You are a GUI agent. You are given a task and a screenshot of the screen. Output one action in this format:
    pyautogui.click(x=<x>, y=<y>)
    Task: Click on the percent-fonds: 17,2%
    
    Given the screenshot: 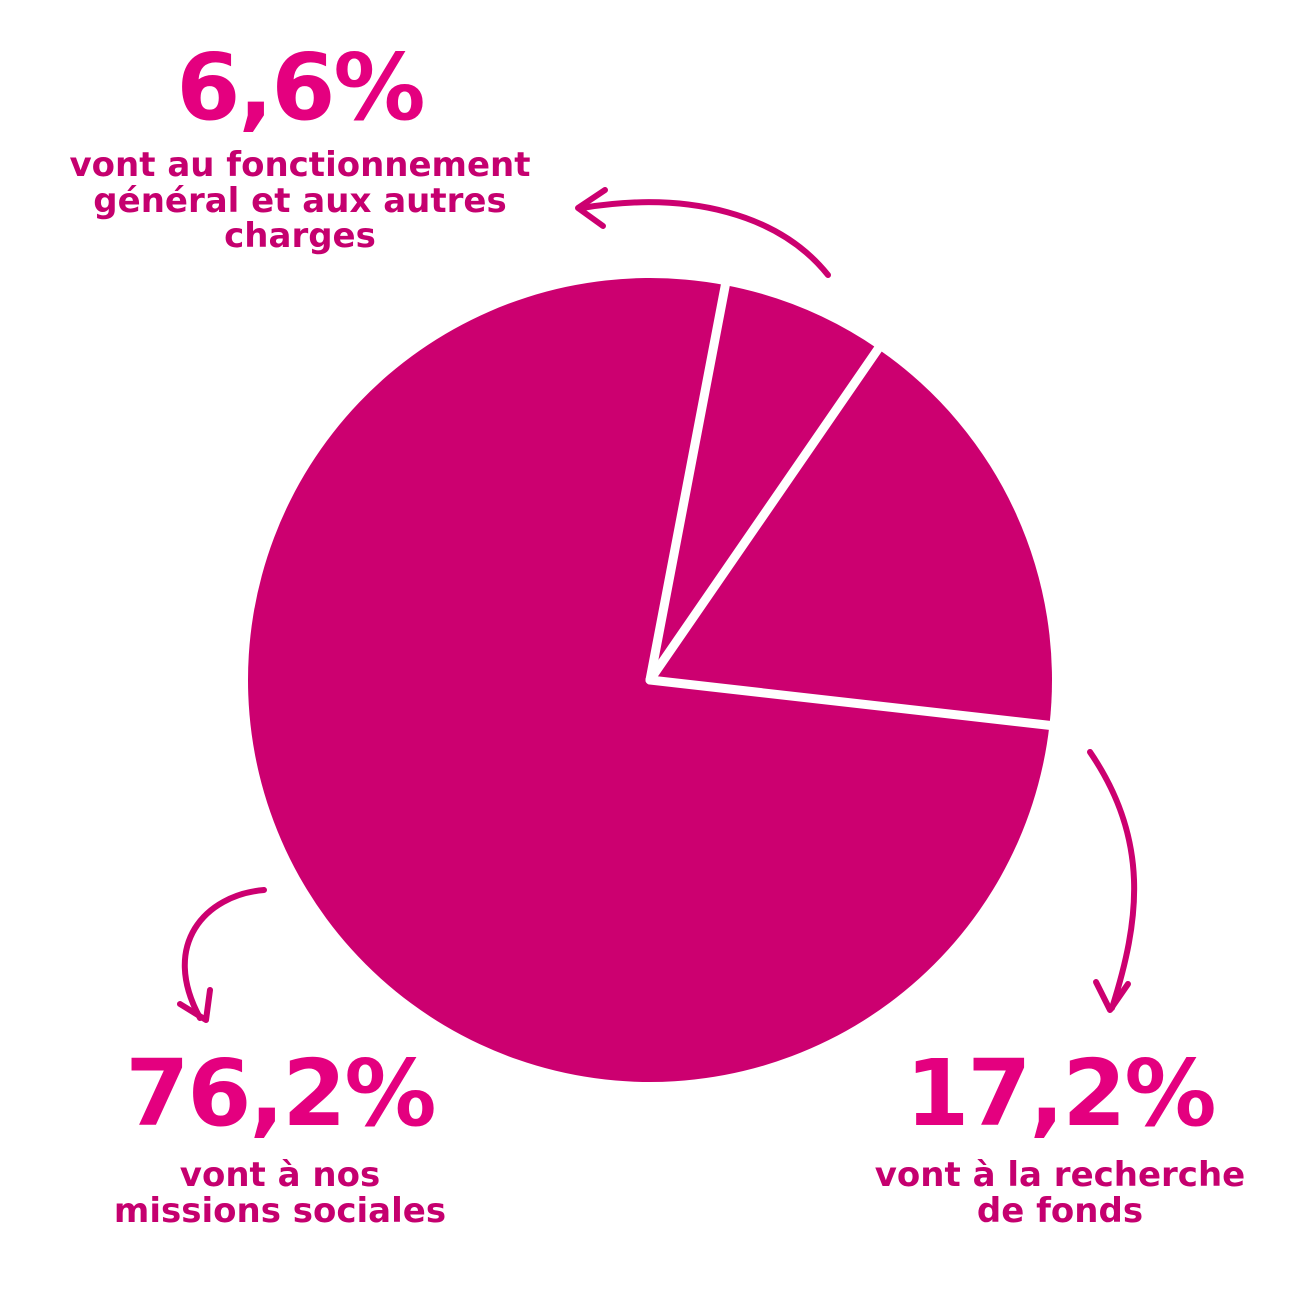 What is the action you would take?
    pyautogui.click(x=1060, y=1093)
    